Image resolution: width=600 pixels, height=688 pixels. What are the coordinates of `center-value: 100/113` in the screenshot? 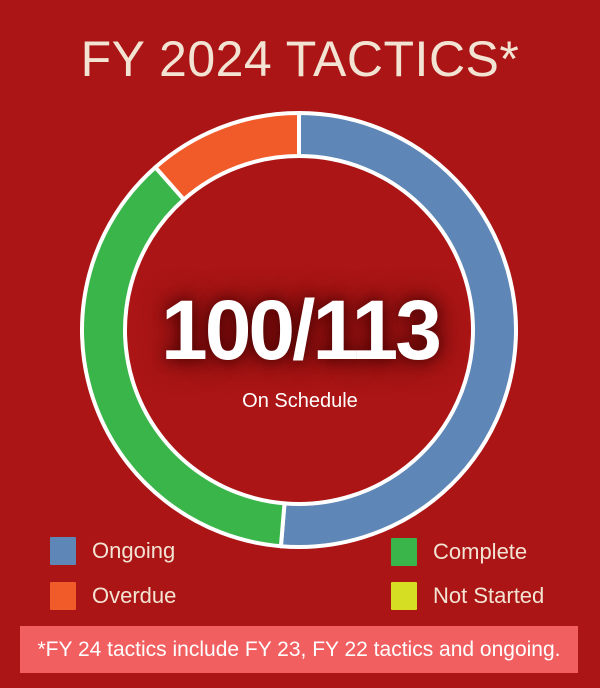 It's located at (301, 330).